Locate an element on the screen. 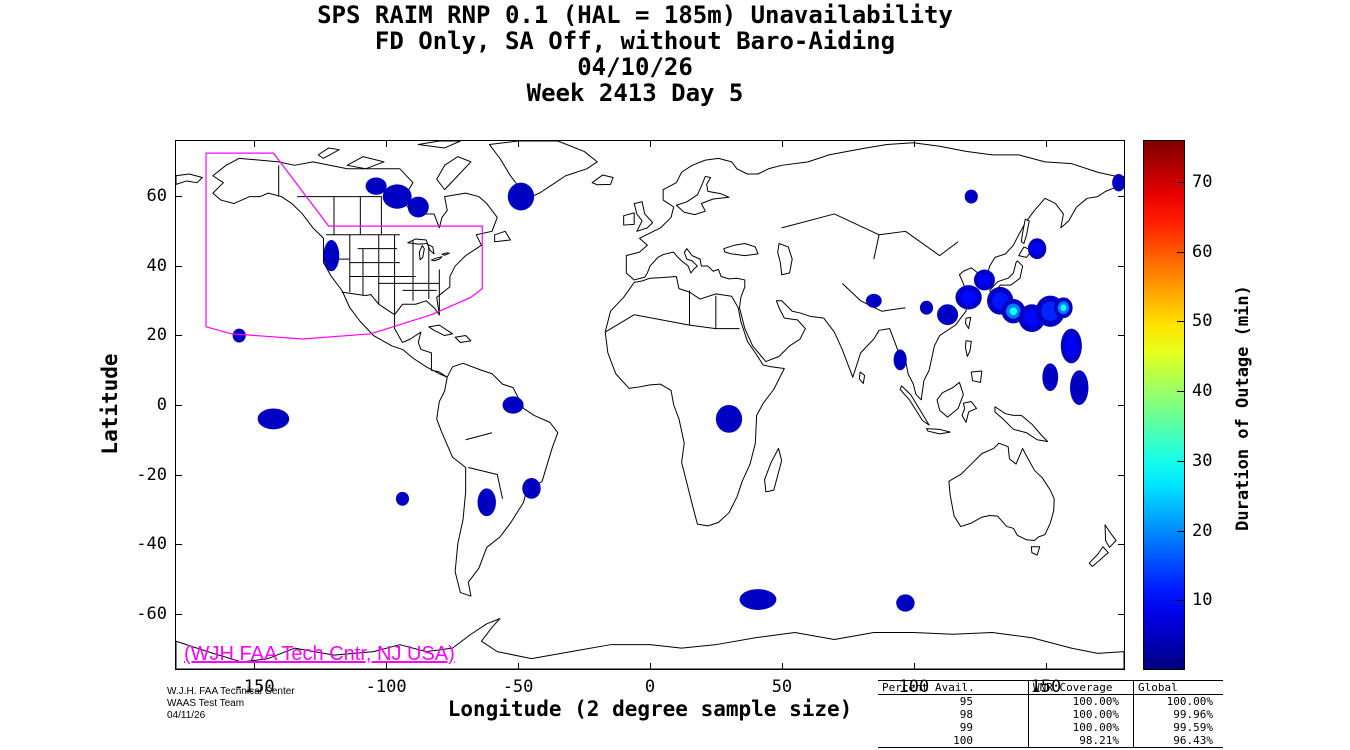 This screenshot has width=1350, height=750. colorbar-tick-label: 30 is located at coordinates (1202, 460).